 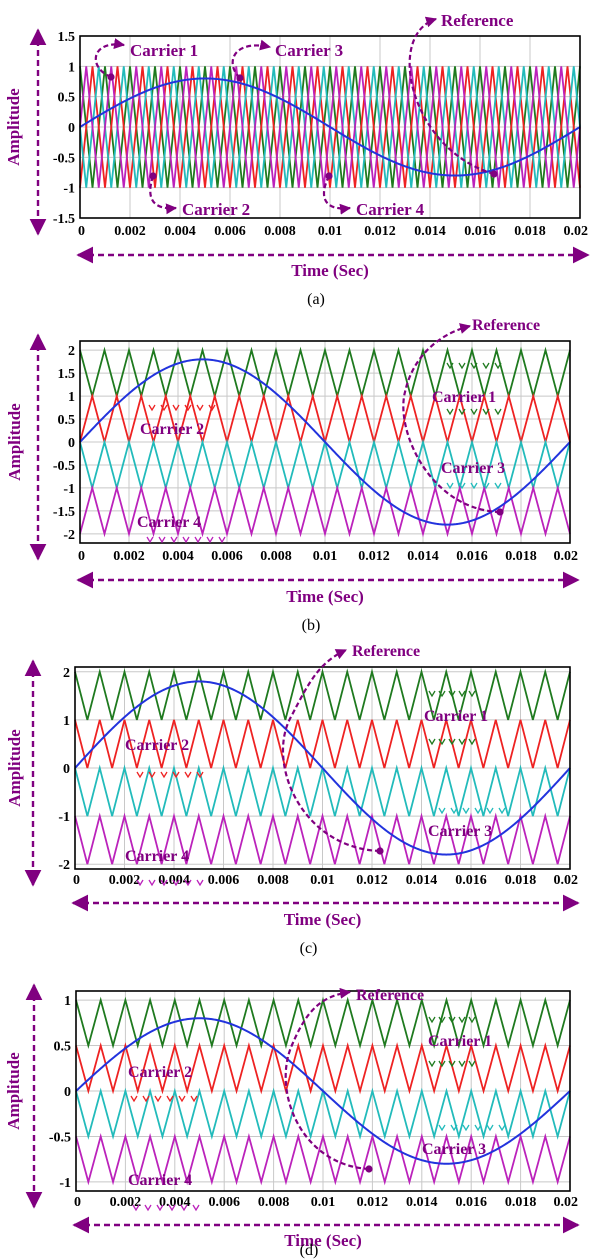 What do you see at coordinates (316, 299) in the screenshot?
I see `panel-caption: (a)` at bounding box center [316, 299].